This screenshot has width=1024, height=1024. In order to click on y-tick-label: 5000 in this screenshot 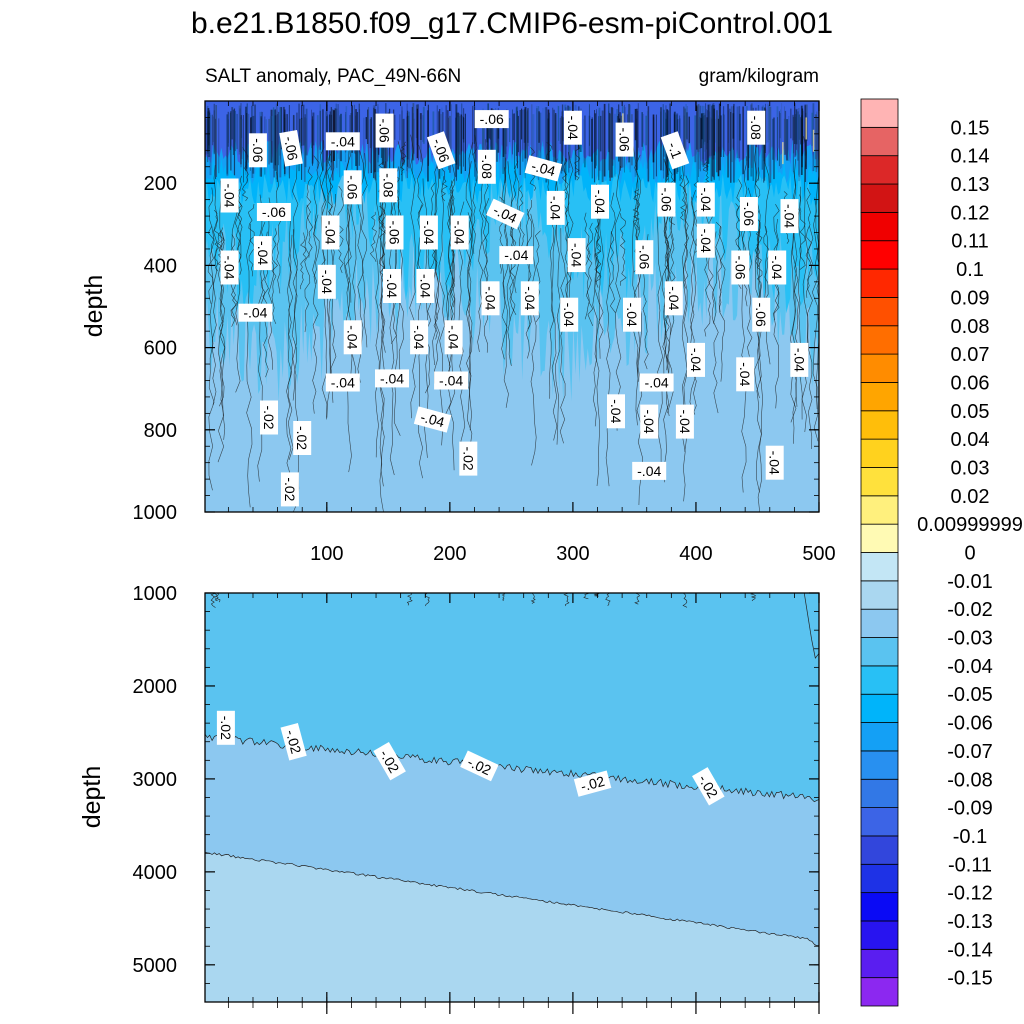, I will do `click(155, 966)`.